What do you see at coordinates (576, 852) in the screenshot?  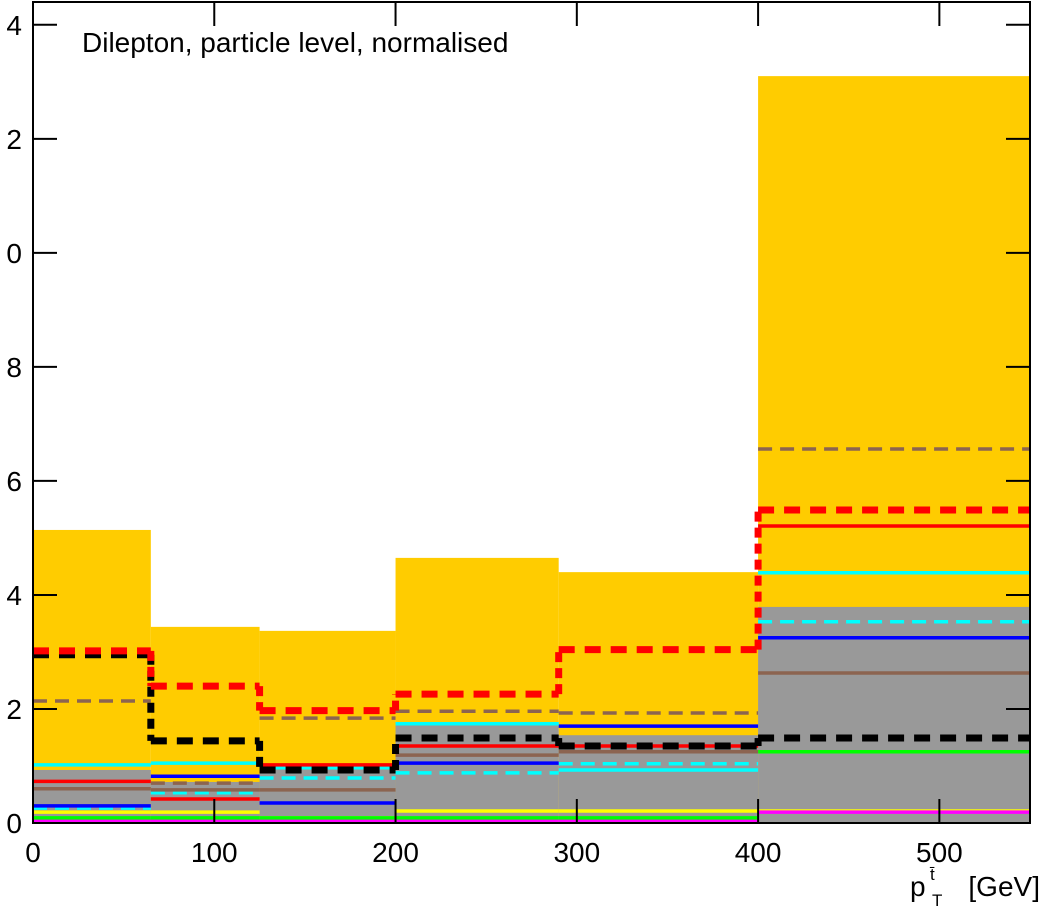 I see `x-tick-label: 300` at bounding box center [576, 852].